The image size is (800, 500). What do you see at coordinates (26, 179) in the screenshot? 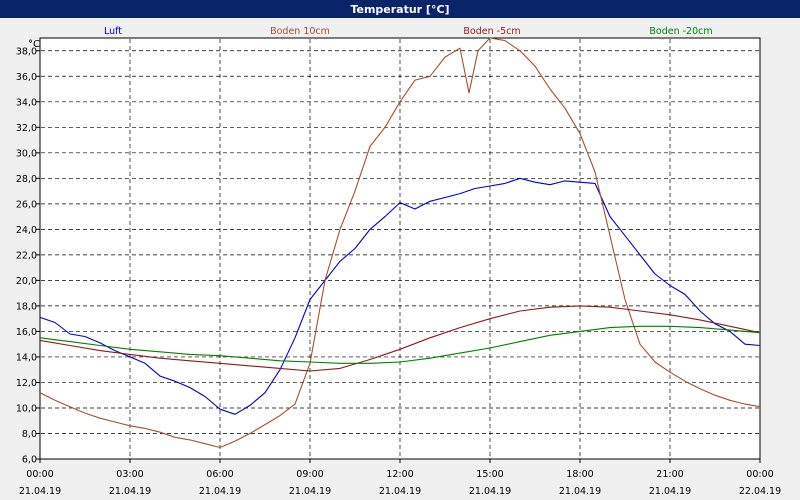
I see `y-tick-label: 28,0` at bounding box center [26, 179].